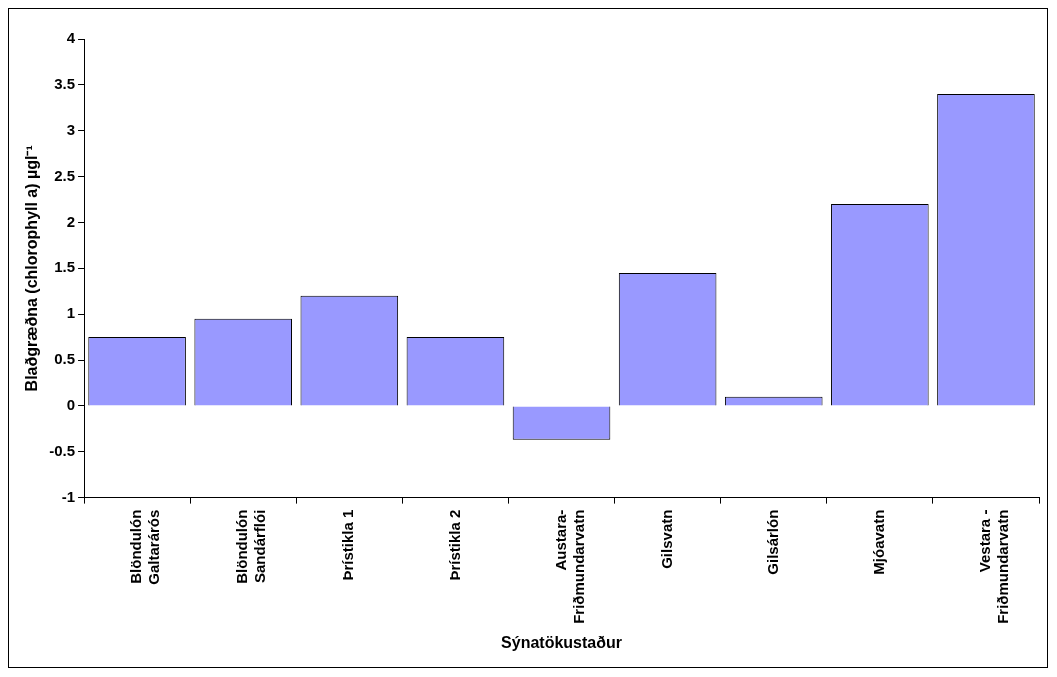 Image resolution: width=1057 pixels, height=677 pixels. Describe the element at coordinates (454, 545) in the screenshot. I see `x-tick-label: Þrístikla 2` at that location.